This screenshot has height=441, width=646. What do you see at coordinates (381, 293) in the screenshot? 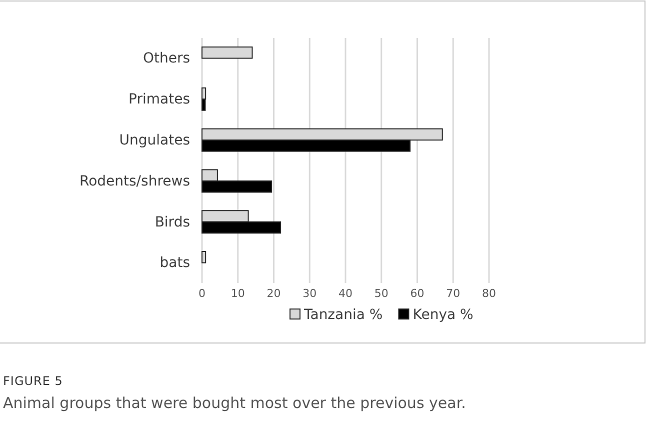
I see `x-tick-label: 50` at bounding box center [381, 293].